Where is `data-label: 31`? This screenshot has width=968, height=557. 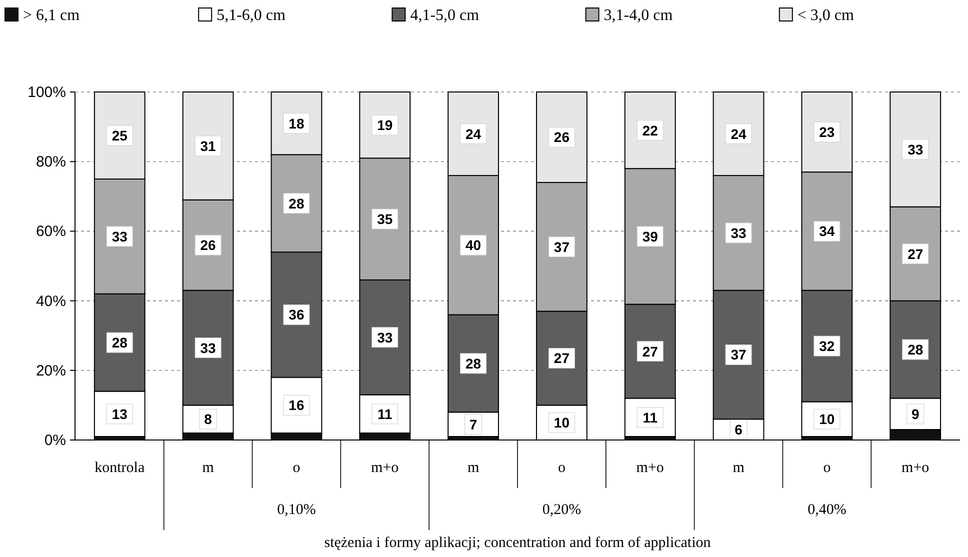 data-label: 31 is located at coordinates (208, 146).